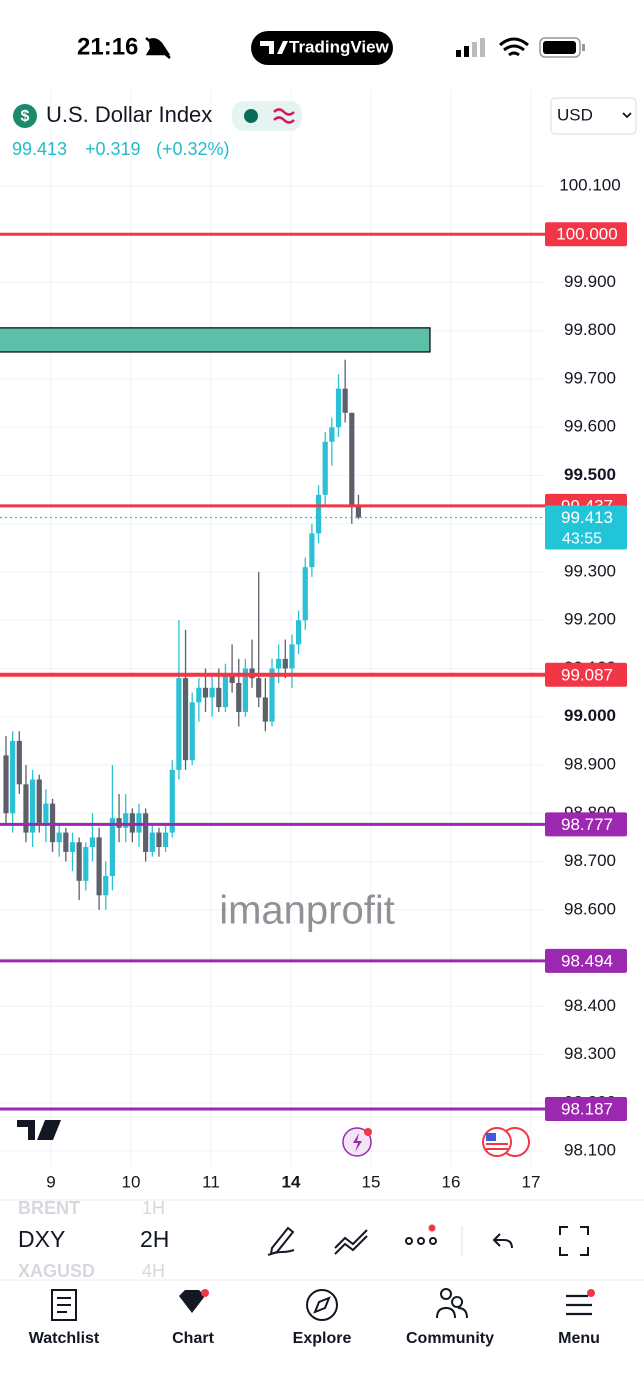 The height and width of the screenshot is (1400, 644). What do you see at coordinates (586, 527) in the screenshot?
I see `last-price-tag` at bounding box center [586, 527].